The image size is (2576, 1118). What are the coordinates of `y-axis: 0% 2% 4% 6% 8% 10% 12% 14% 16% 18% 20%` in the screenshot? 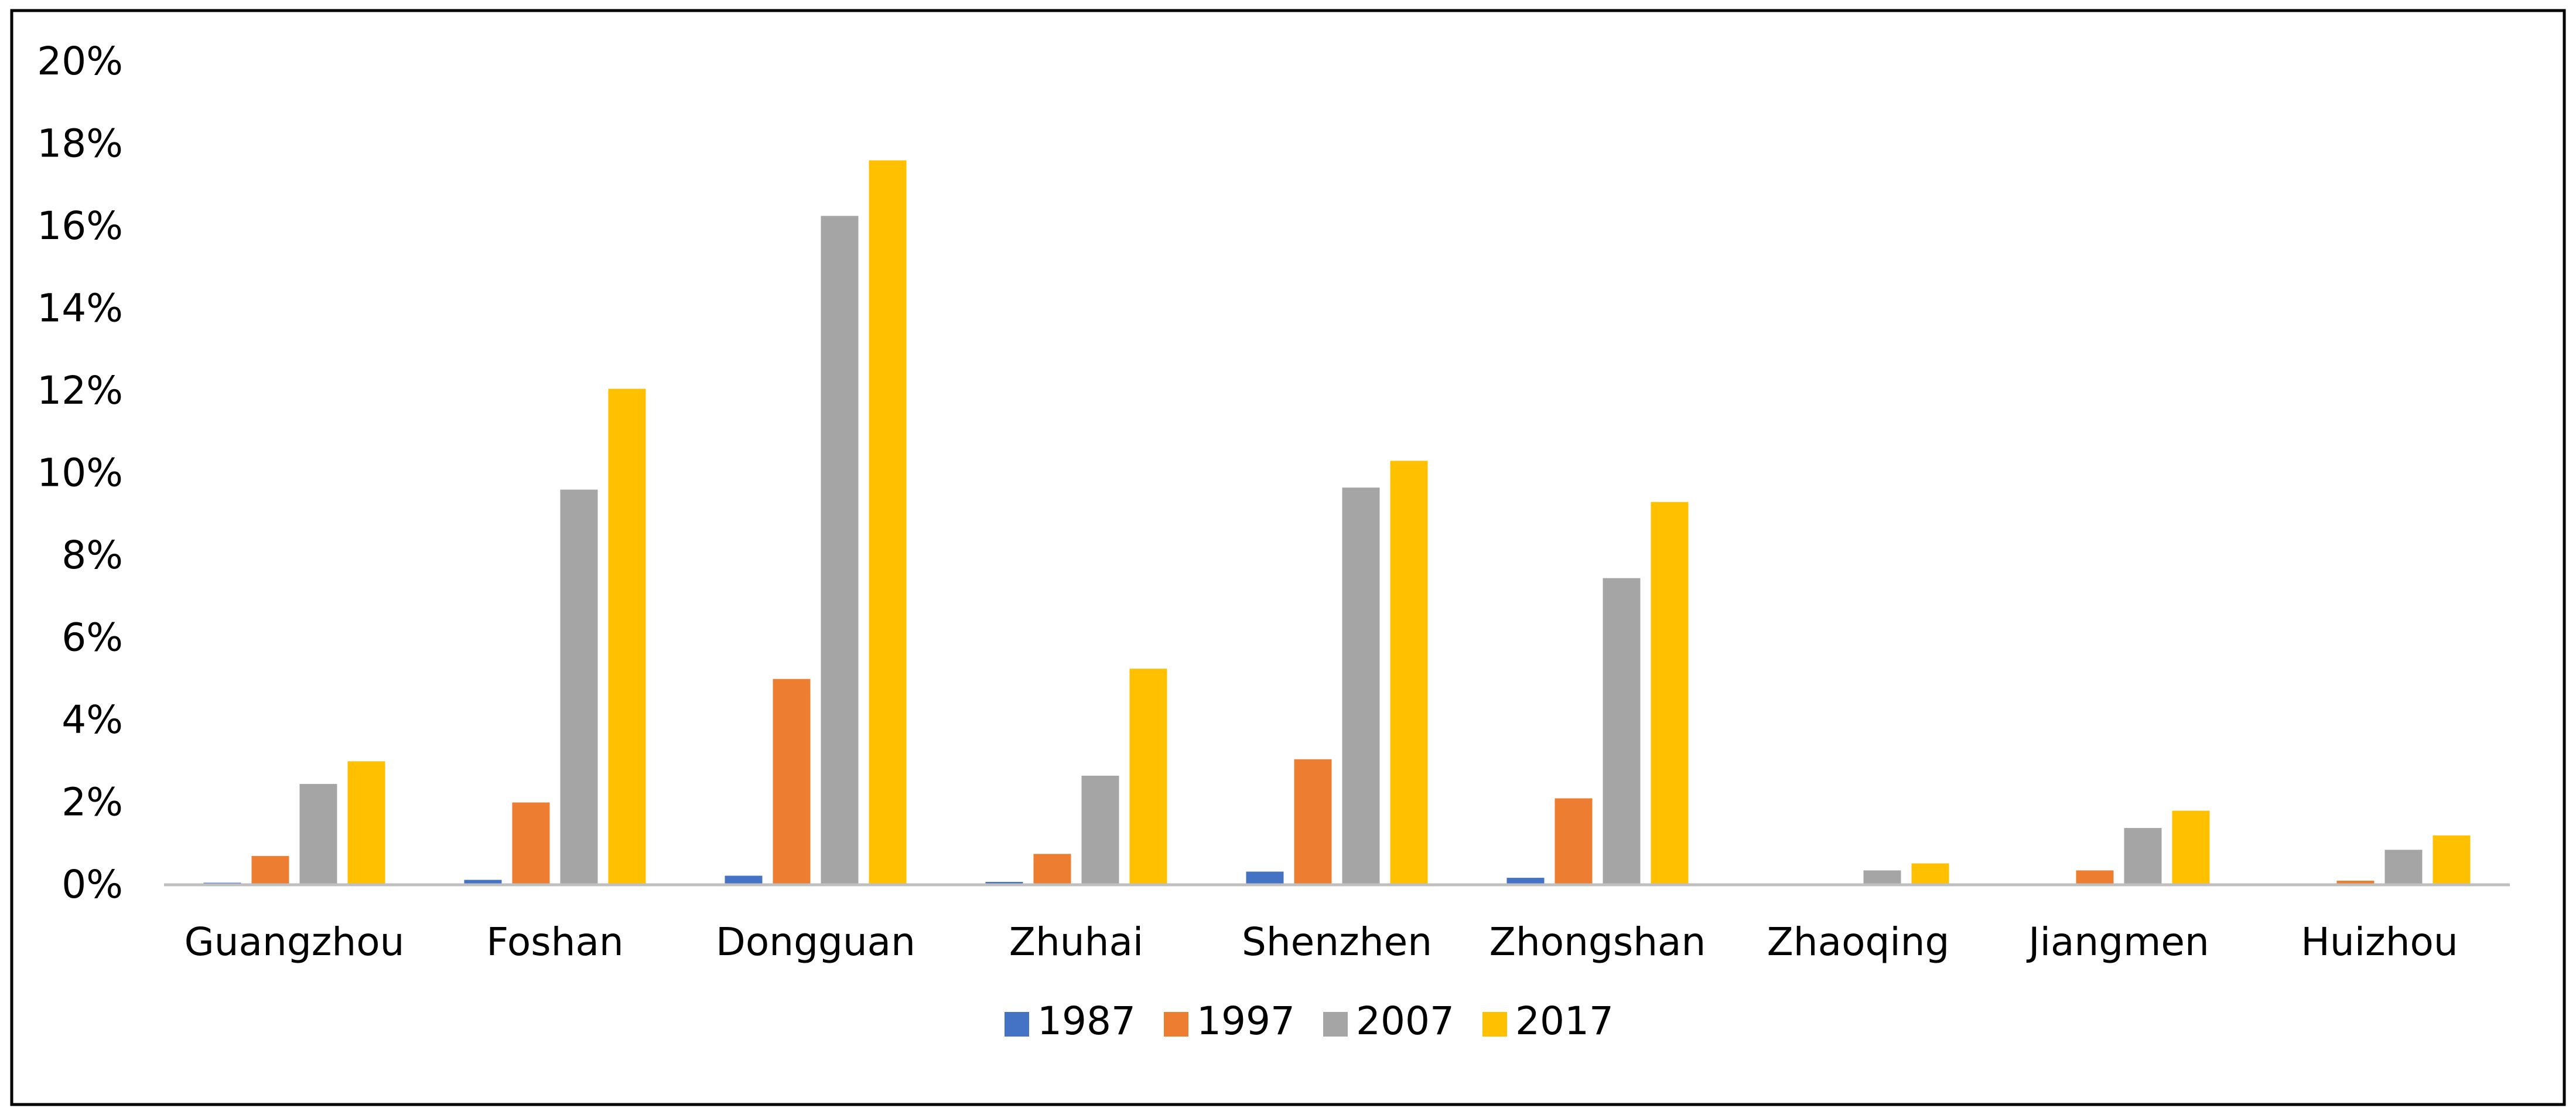 It's located at (80, 473).